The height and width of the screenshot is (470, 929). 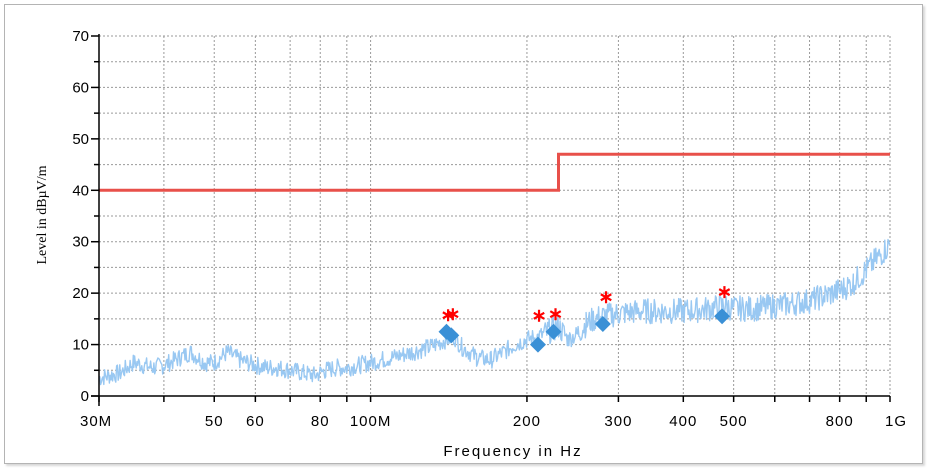 What do you see at coordinates (255, 421) in the screenshot?
I see `x-tick-label: 60` at bounding box center [255, 421].